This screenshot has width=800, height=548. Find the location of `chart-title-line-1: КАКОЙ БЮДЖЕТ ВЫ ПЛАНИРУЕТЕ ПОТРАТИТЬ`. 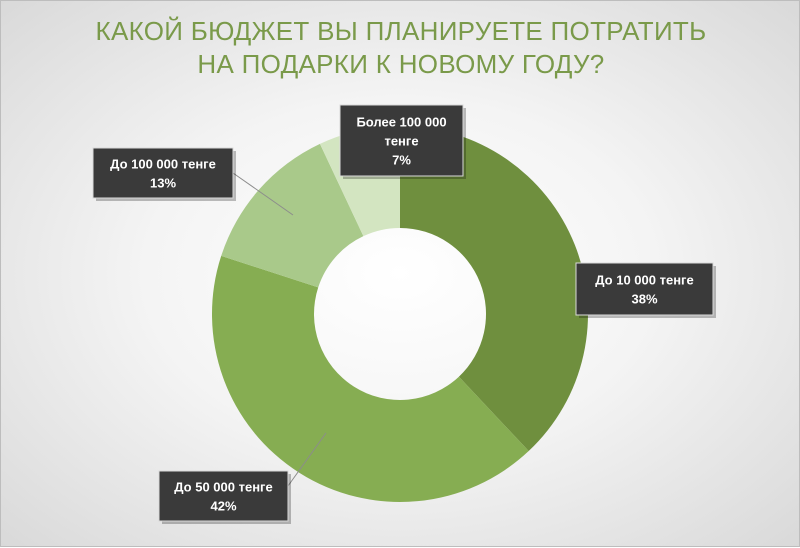

chart-title-line-1: КАКОЙ БЮДЖЕТ ВЫ ПЛАНИРУЕТЕ ПОТРАТИТЬ is located at coordinates (401, 31).